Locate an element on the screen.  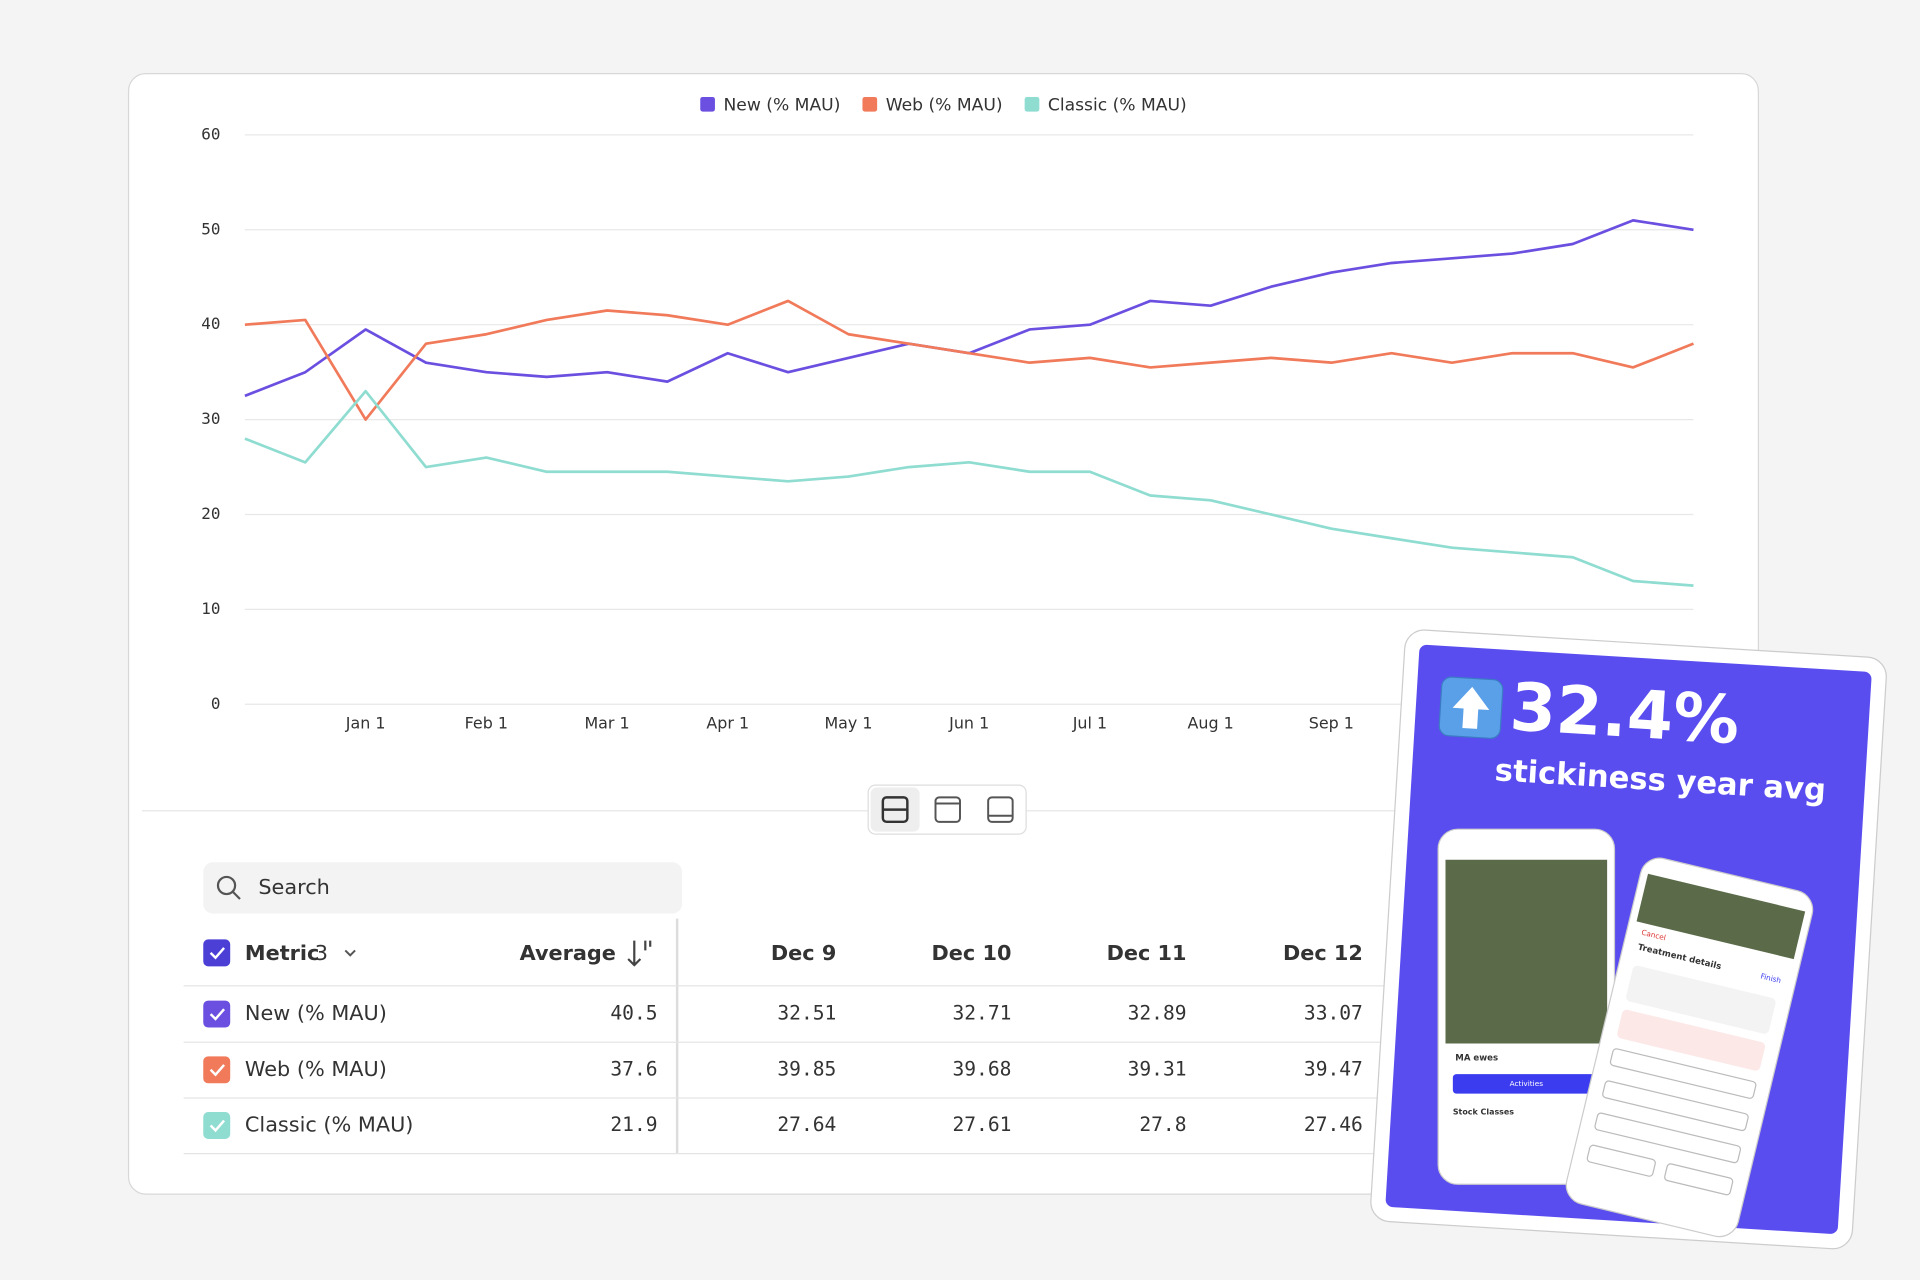
cell-value: 39.85 is located at coordinates (806, 1068).